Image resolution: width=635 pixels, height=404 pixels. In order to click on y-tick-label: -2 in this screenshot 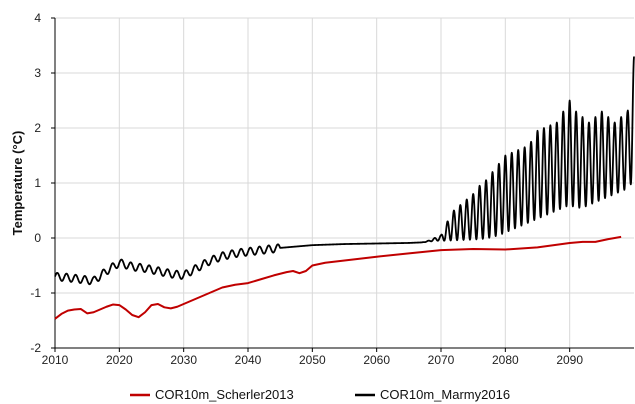, I will do `click(35, 348)`.